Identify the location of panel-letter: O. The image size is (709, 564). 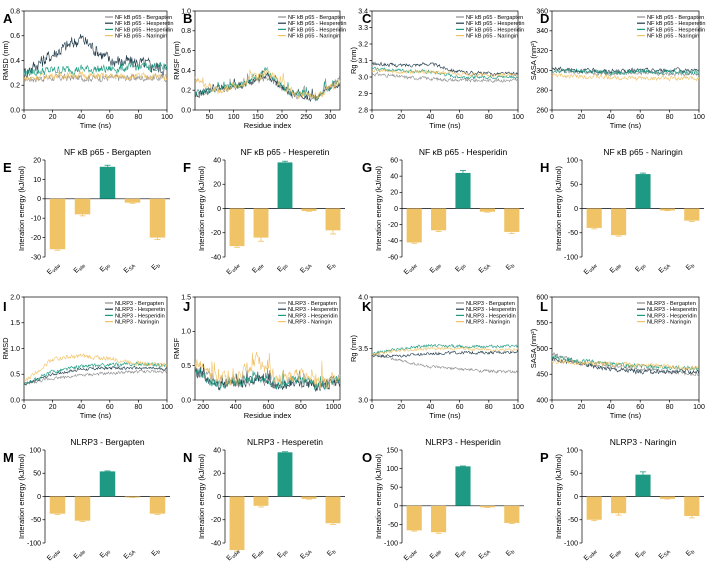
(367, 457).